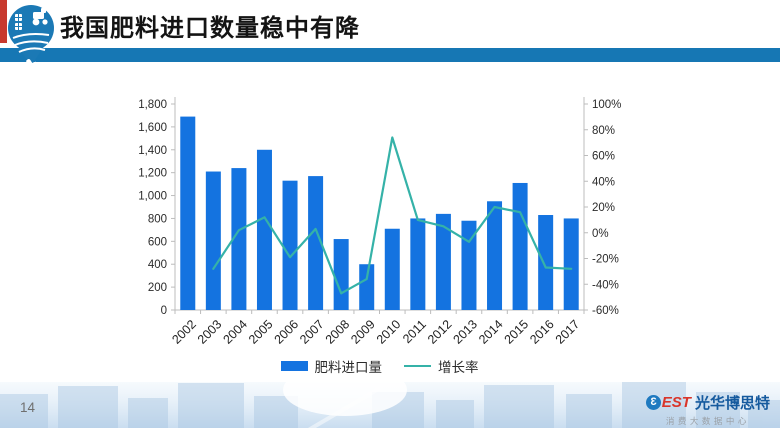 The width and height of the screenshot is (780, 436). I want to click on legend-label-growth: 增长率, so click(458, 367).